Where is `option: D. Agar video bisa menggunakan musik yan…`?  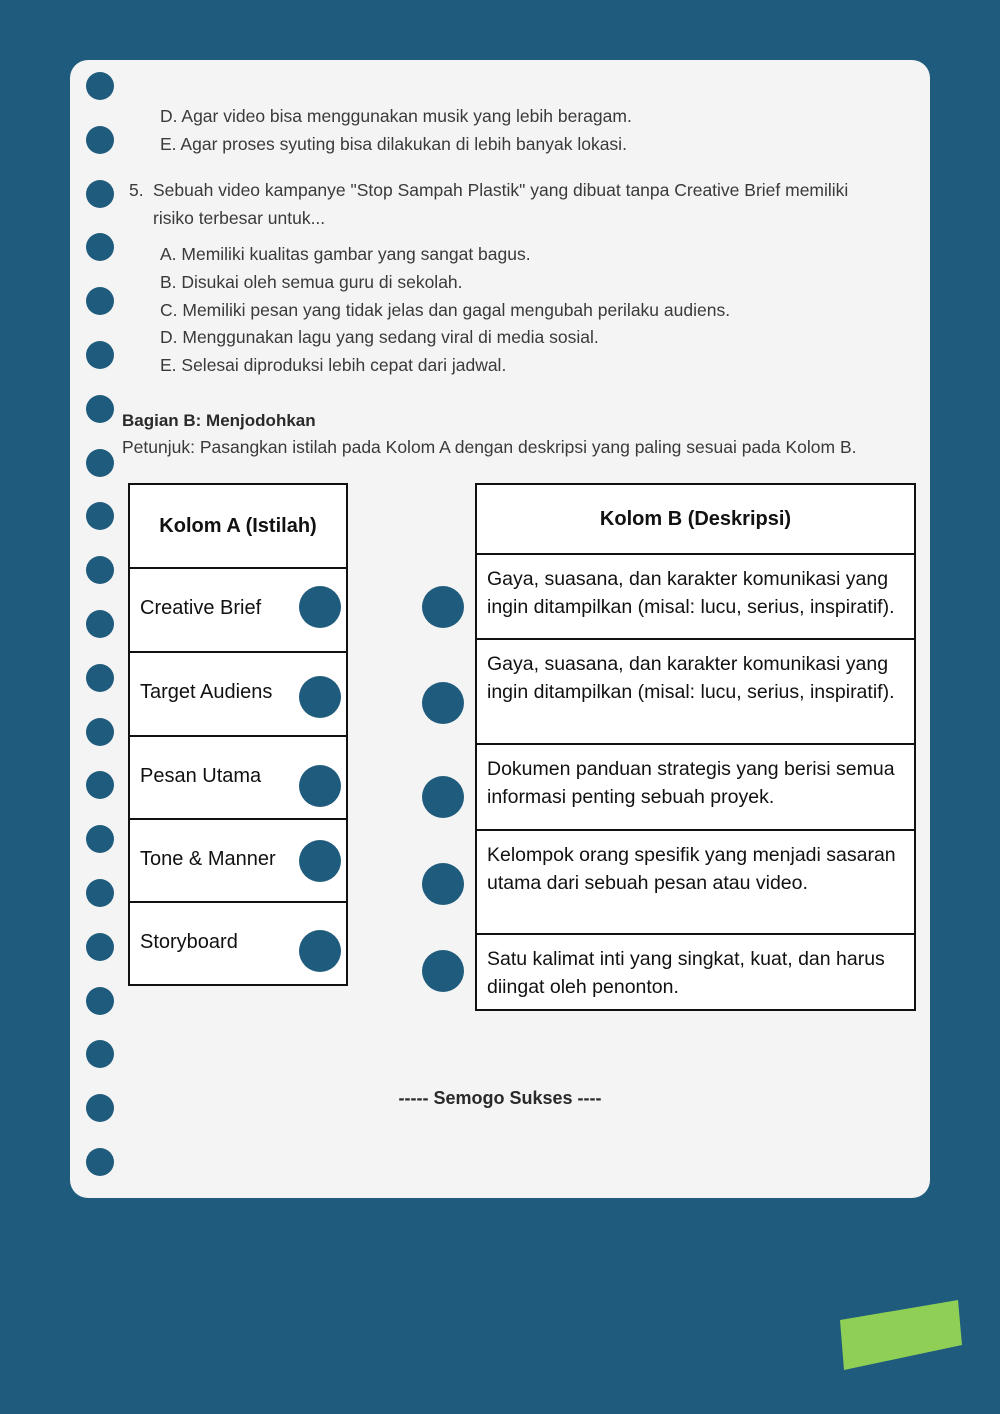 option: D. Agar video bisa menggunakan musik yan… is located at coordinates (396, 116).